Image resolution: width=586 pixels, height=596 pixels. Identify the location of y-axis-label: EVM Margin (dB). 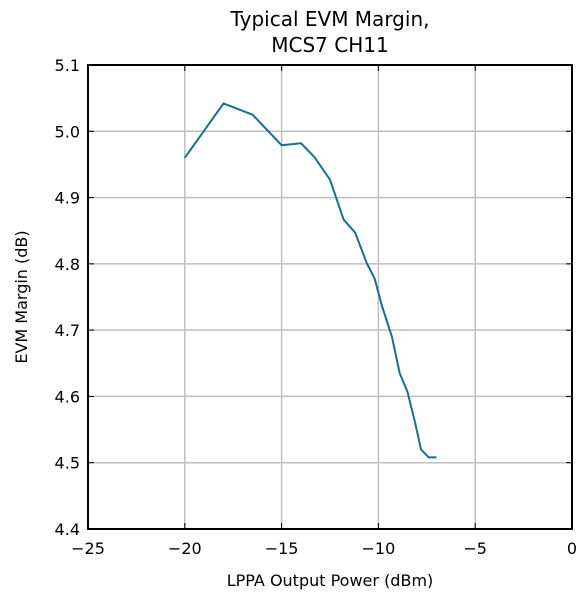
(21, 296).